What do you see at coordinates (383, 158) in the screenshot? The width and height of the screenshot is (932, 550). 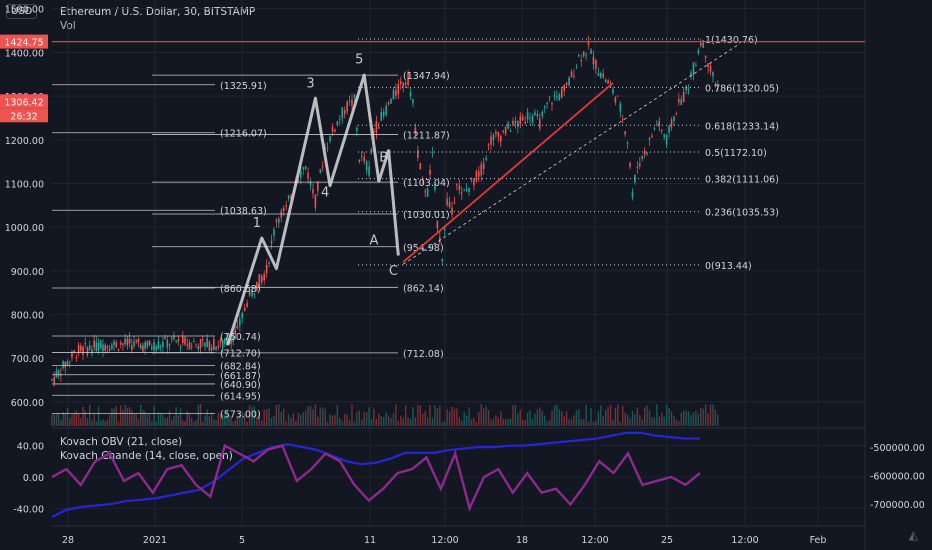 I see `wave-label: B` at bounding box center [383, 158].